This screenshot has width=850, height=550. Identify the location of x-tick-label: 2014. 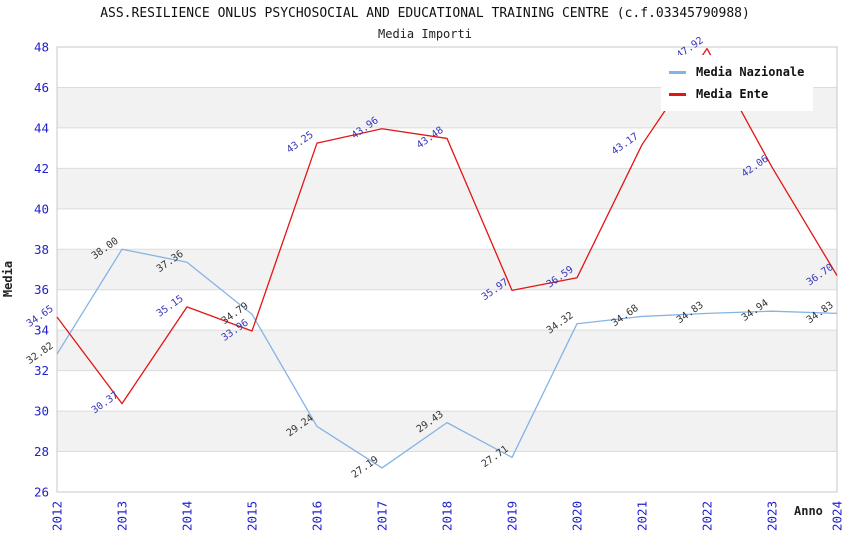
(187, 516).